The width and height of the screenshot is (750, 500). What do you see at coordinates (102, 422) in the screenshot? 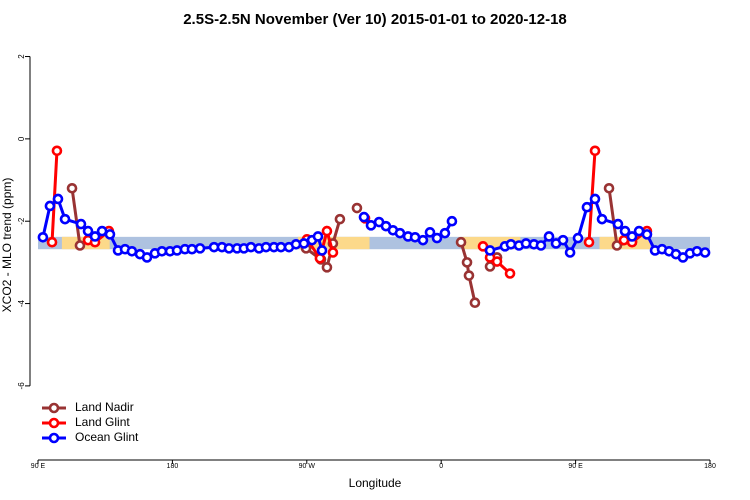
I see `legend-label: Land Glint` at bounding box center [102, 422].